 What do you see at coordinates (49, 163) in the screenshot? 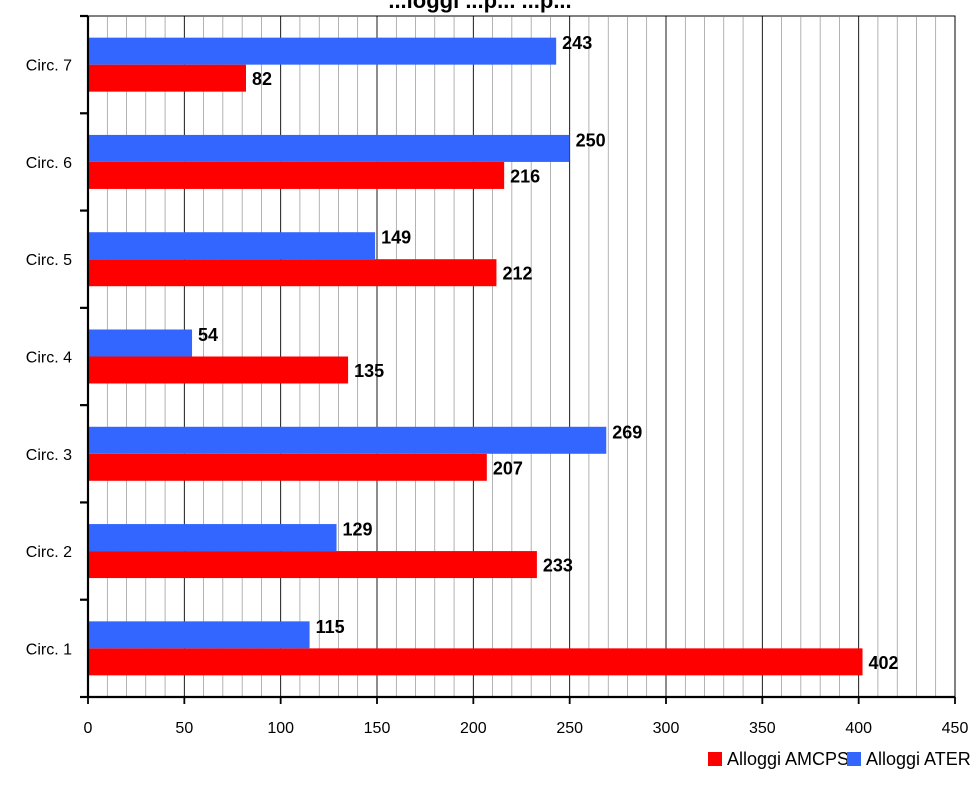
I see `category-label-6: Circ. 6` at bounding box center [49, 163].